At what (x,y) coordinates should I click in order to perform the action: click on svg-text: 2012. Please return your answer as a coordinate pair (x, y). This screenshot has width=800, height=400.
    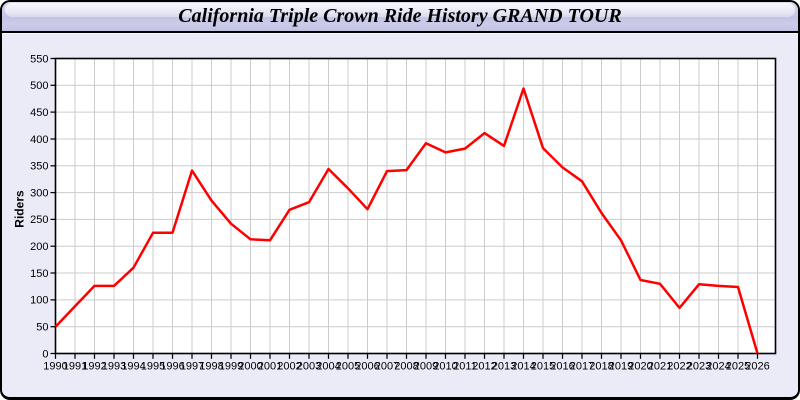
    Looking at the image, I should click on (484, 367).